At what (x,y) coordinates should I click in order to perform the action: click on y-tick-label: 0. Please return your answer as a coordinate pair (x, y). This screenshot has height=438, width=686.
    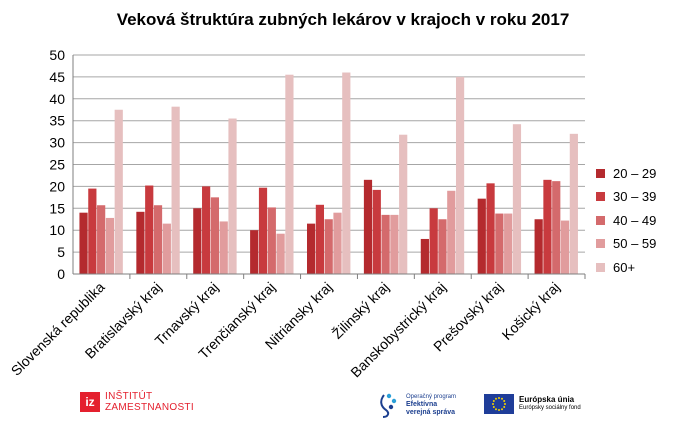
    Looking at the image, I should click on (61, 274).